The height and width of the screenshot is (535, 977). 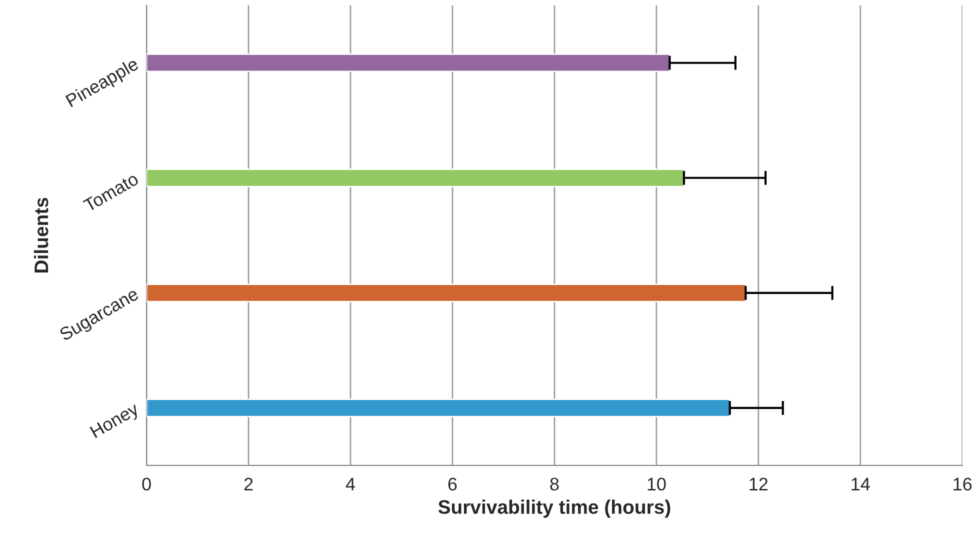 What do you see at coordinates (452, 484) in the screenshot?
I see `x-tick-label: 6` at bounding box center [452, 484].